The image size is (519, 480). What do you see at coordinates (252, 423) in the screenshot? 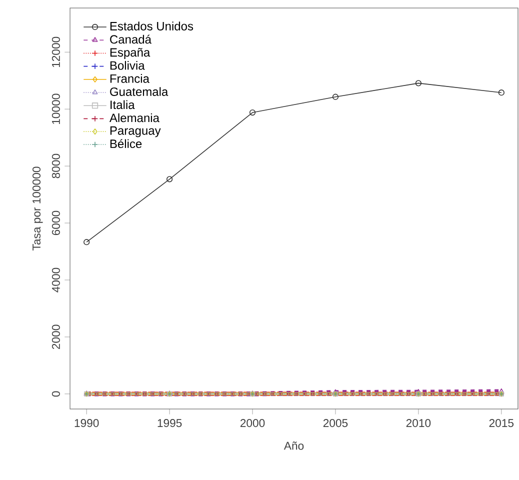
I see `x-tick-label: 2000` at bounding box center [252, 423].